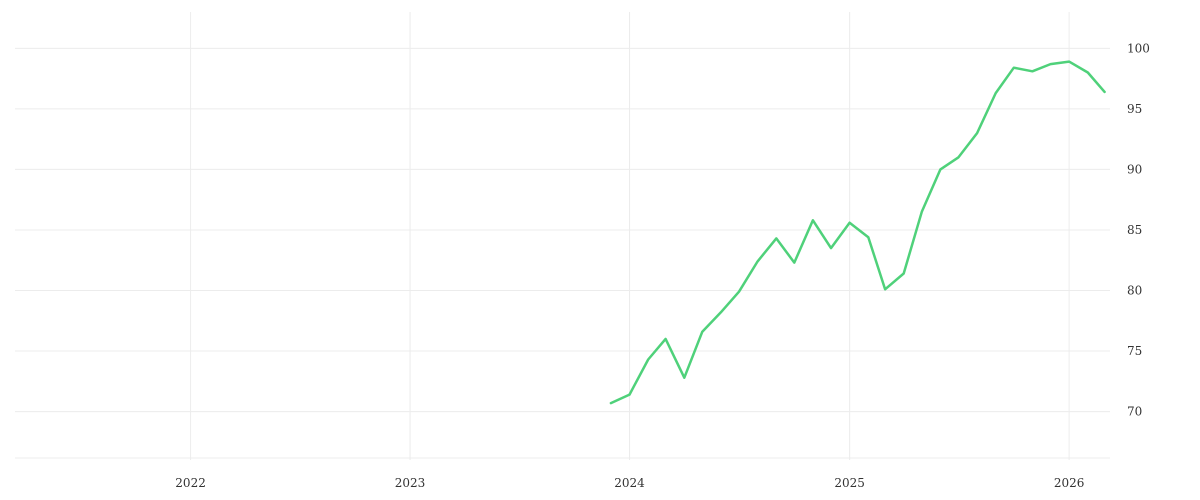  I want to click on x-tick-label: 2025, so click(849, 483).